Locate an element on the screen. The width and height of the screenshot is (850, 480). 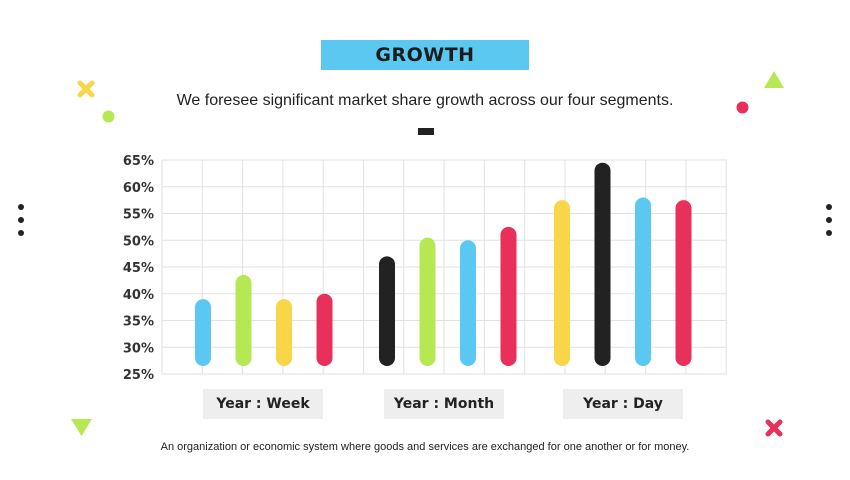
yellow-cross-icon is located at coordinates (86, 89).